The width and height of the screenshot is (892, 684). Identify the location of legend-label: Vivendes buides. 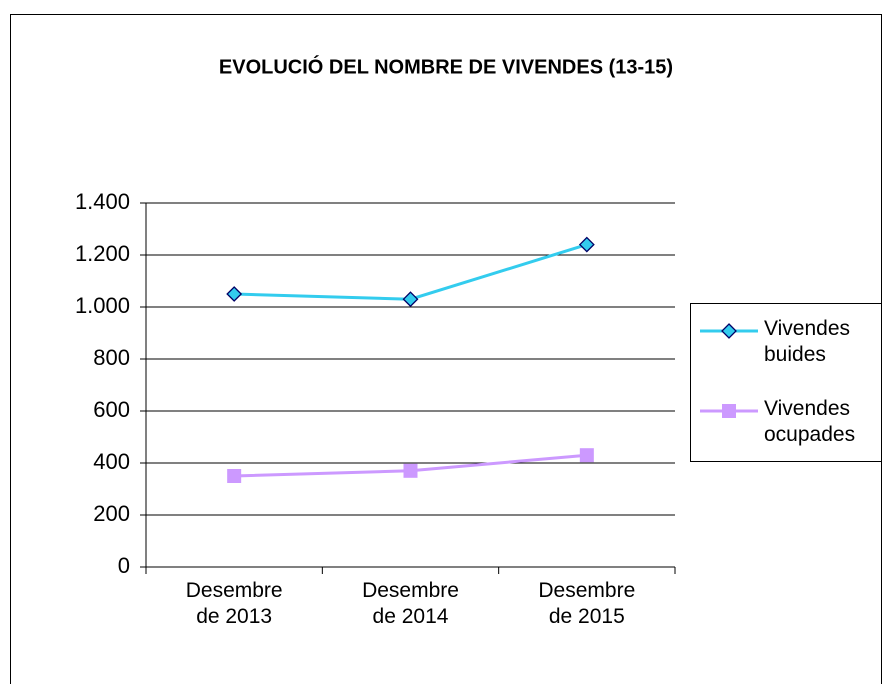
(807, 341).